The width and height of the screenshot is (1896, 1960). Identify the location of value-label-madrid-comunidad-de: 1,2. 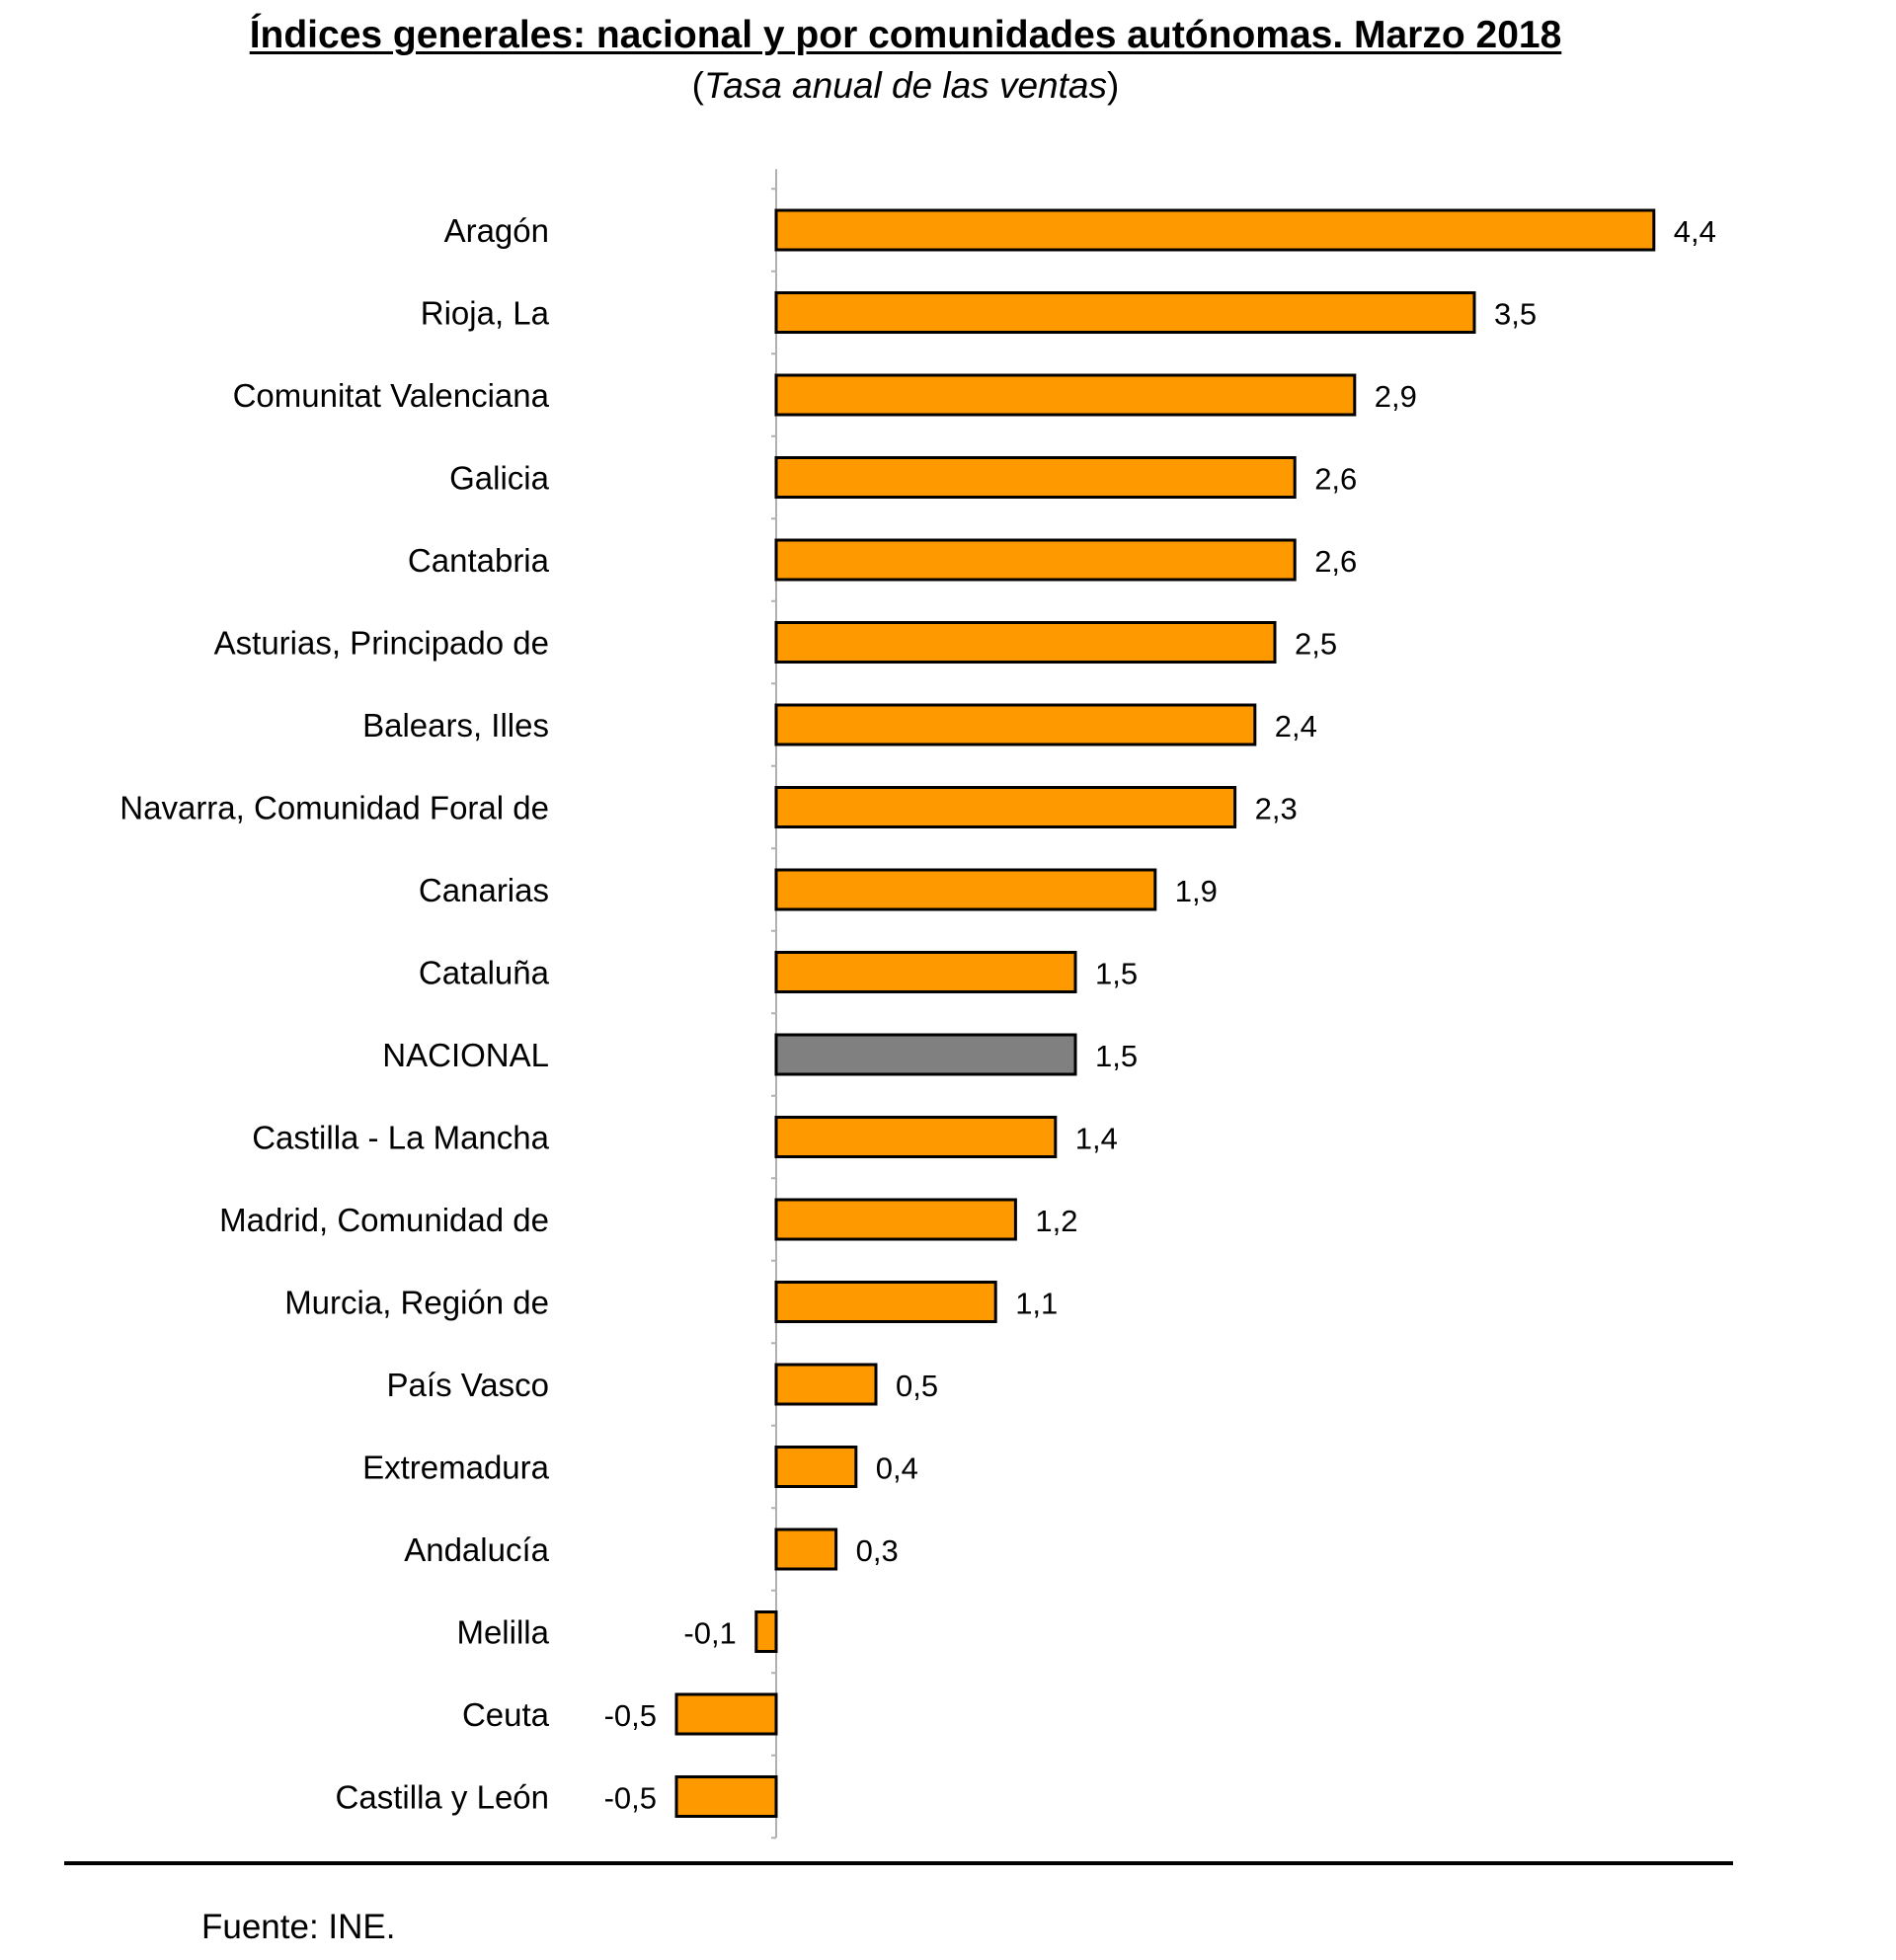
(1056, 1221).